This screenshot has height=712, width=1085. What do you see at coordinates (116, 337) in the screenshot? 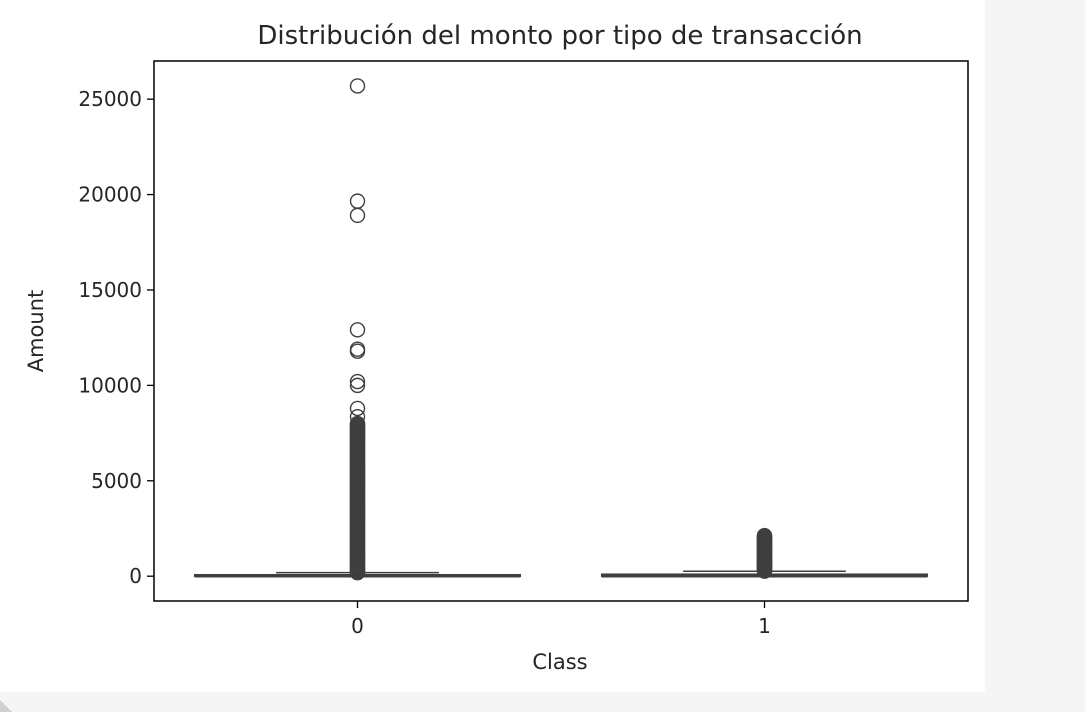
I see `y-axis: 0 5000 10000 15000 20000 25000` at bounding box center [116, 337].